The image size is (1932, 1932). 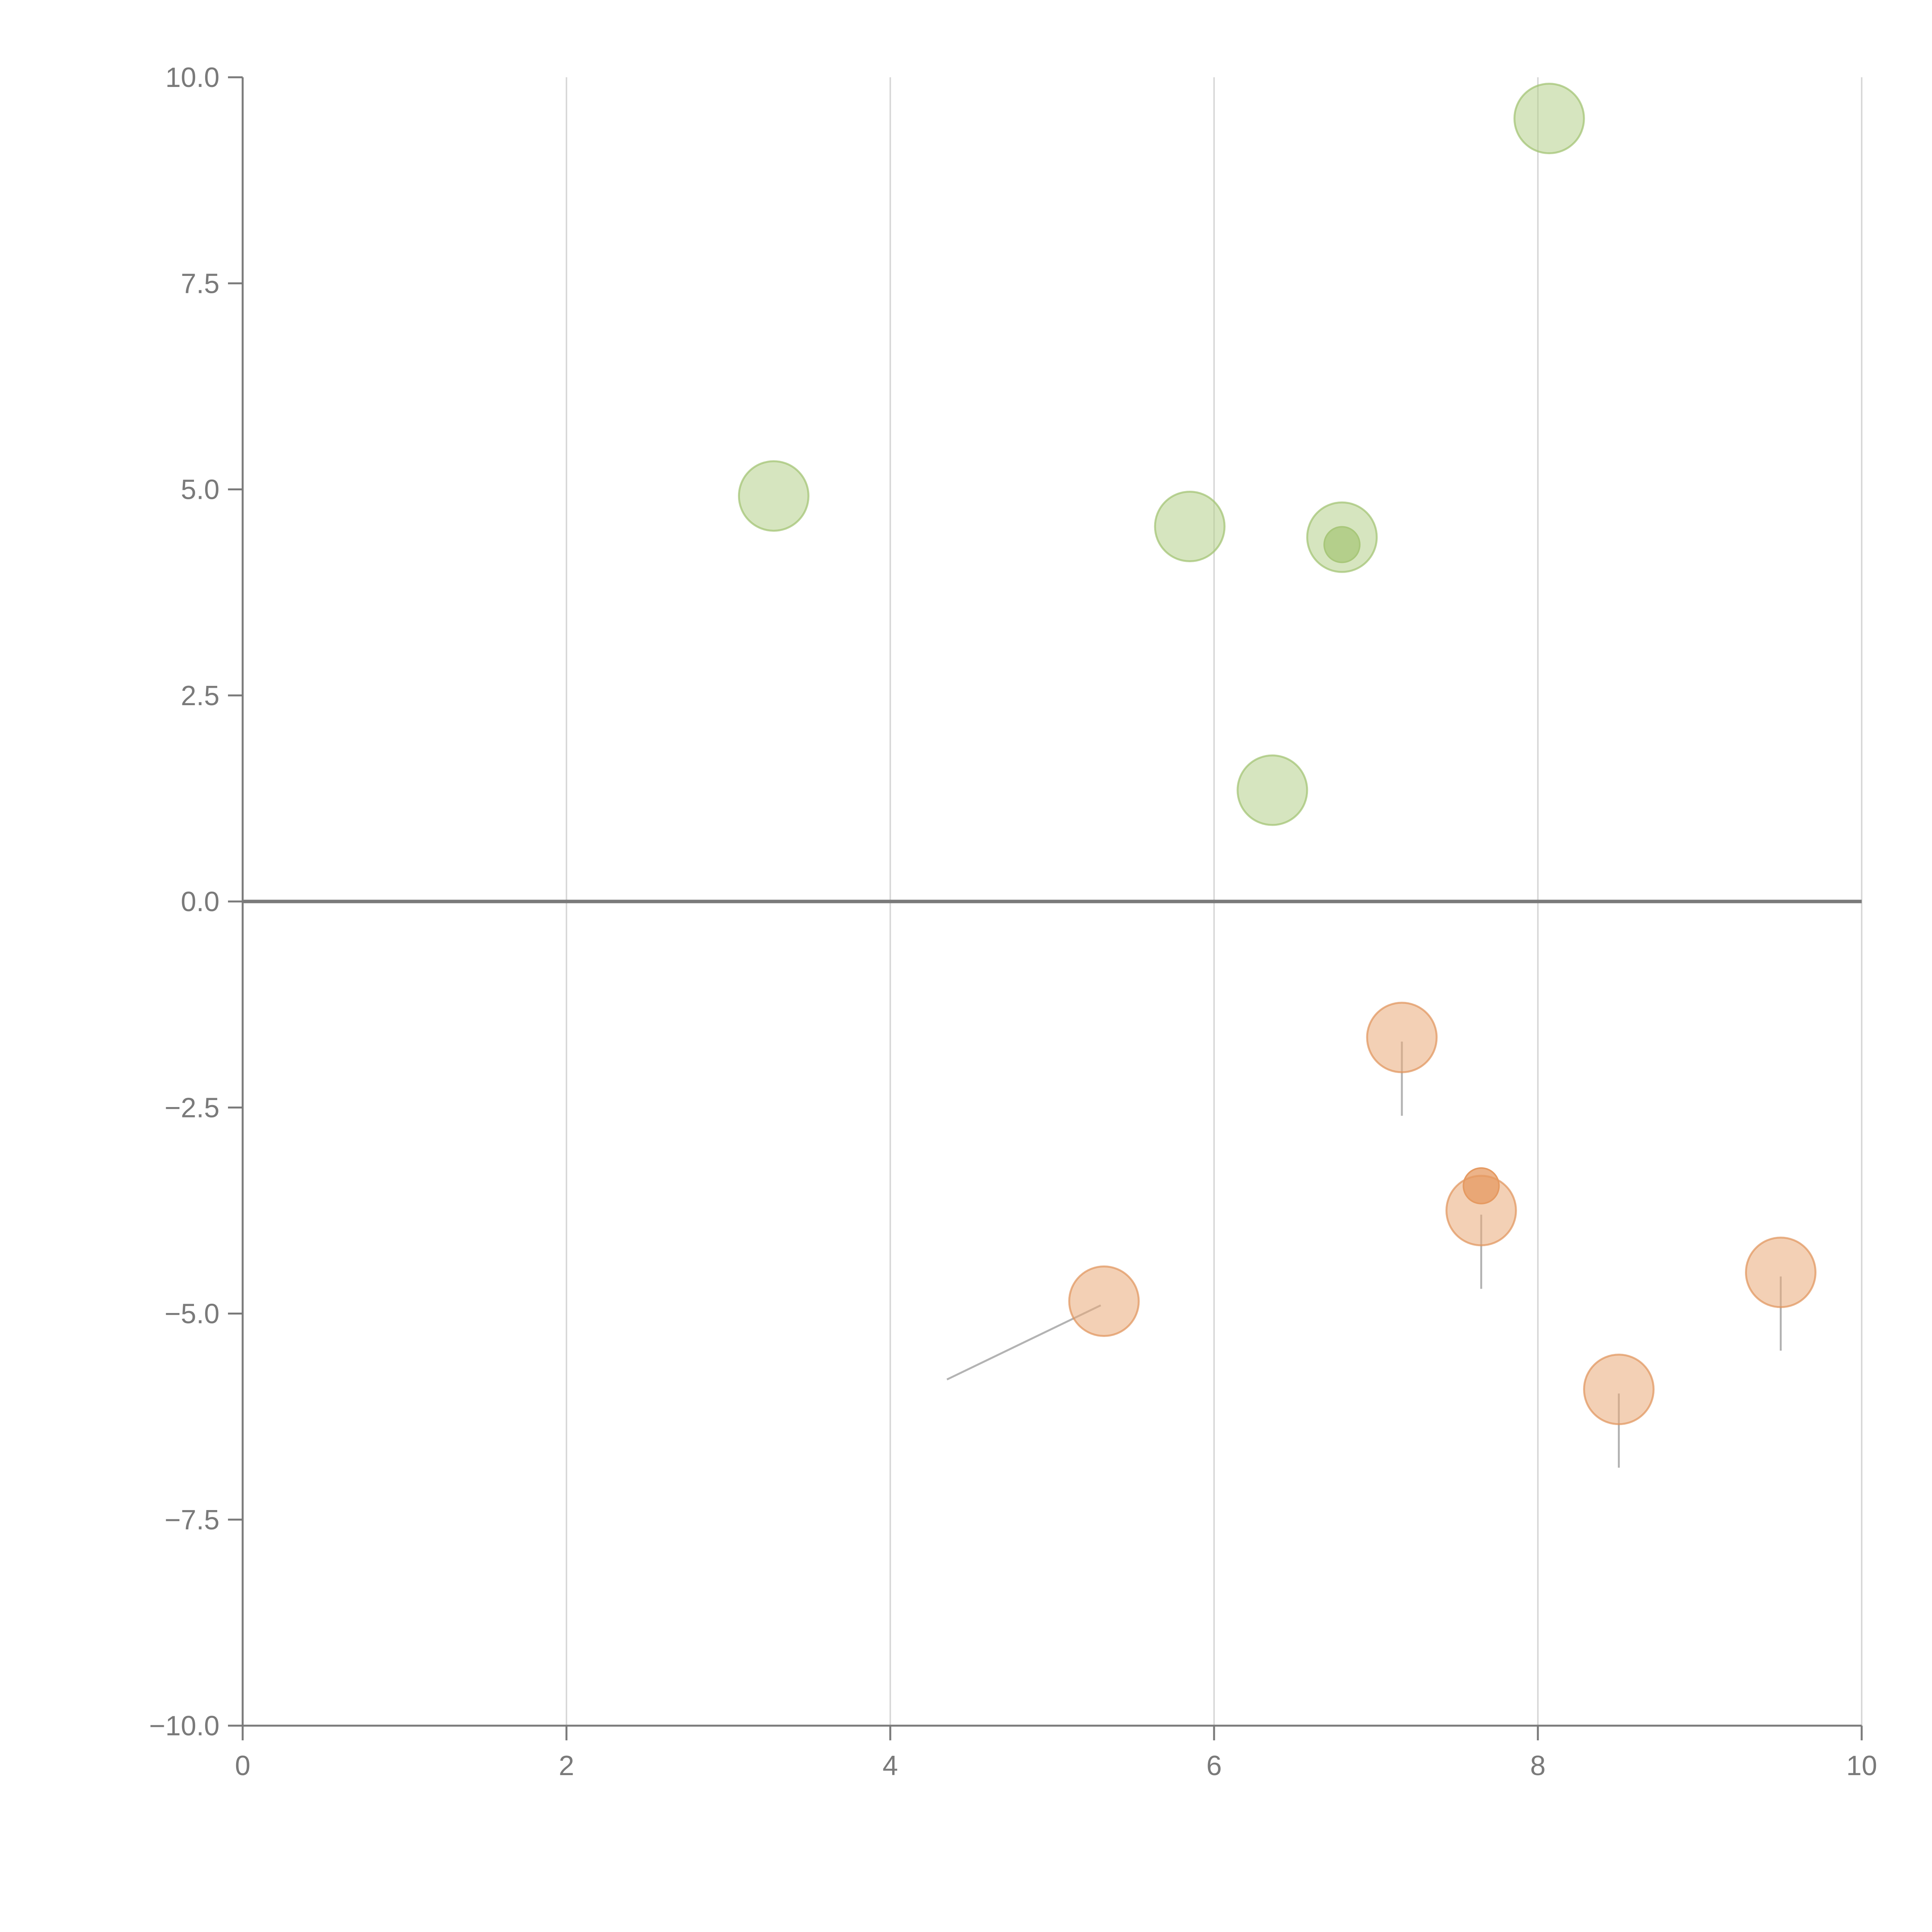 I want to click on x-tick-label: 8, so click(x=1538, y=1766).